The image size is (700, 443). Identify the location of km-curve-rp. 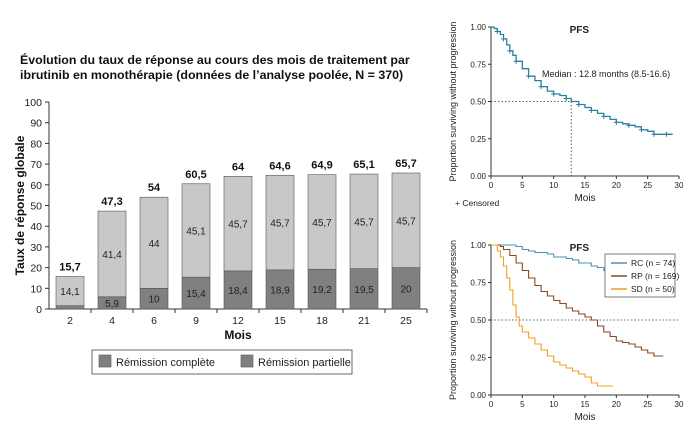
(577, 300).